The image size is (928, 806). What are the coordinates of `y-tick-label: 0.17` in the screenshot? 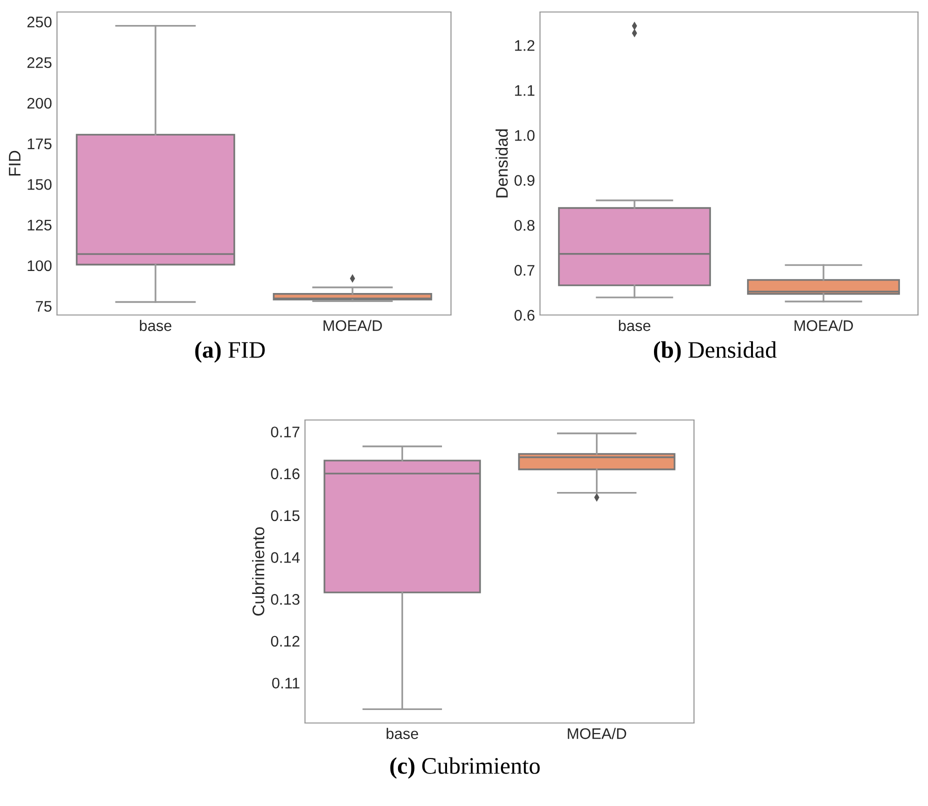 It's located at (285, 432).